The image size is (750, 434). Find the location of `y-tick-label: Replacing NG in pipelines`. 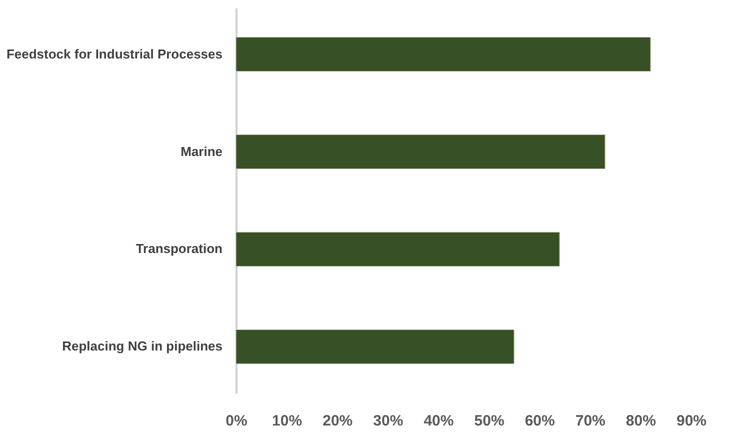

y-tick-label: Replacing NG in pipelines is located at coordinates (142, 346).